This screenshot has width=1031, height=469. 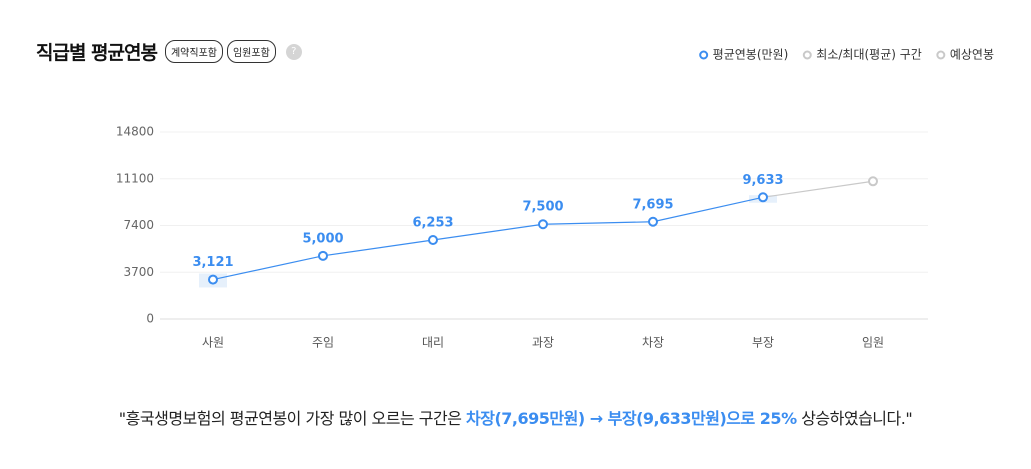 I want to click on y-tick-label: 0, so click(x=150, y=319).